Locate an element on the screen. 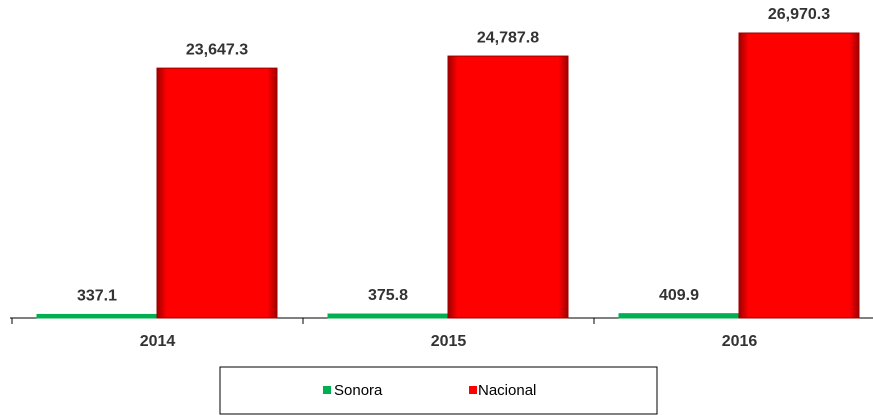  data-label: 337.1 is located at coordinates (97, 296).